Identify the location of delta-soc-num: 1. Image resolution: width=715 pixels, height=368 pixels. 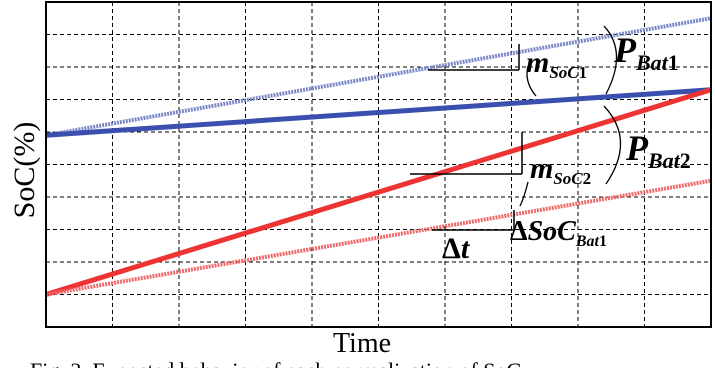
(603, 241).